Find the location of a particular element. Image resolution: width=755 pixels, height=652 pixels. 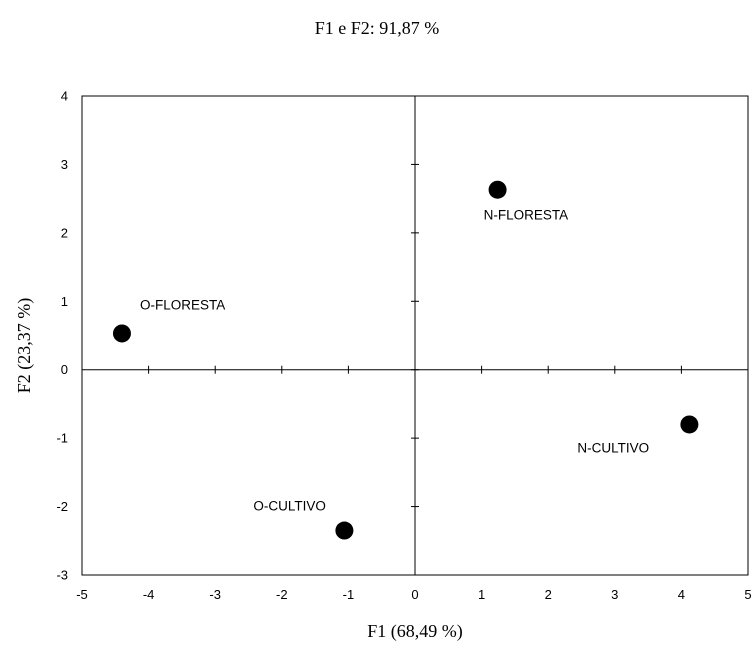

x-tick-label: 5 is located at coordinates (747, 594).